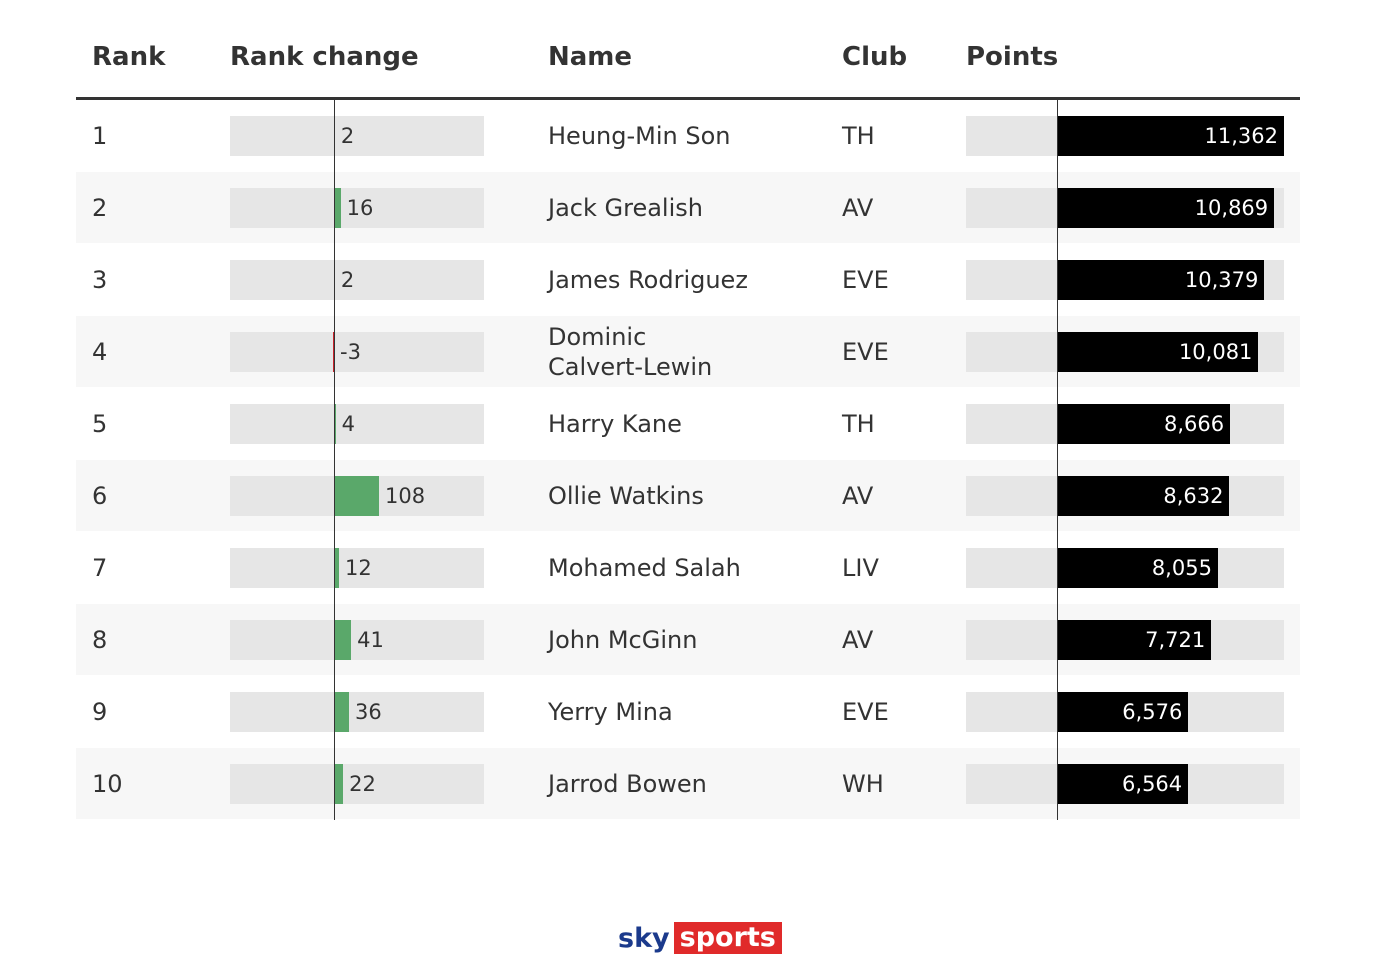  I want to click on points-label: 7,721, so click(1175, 639).